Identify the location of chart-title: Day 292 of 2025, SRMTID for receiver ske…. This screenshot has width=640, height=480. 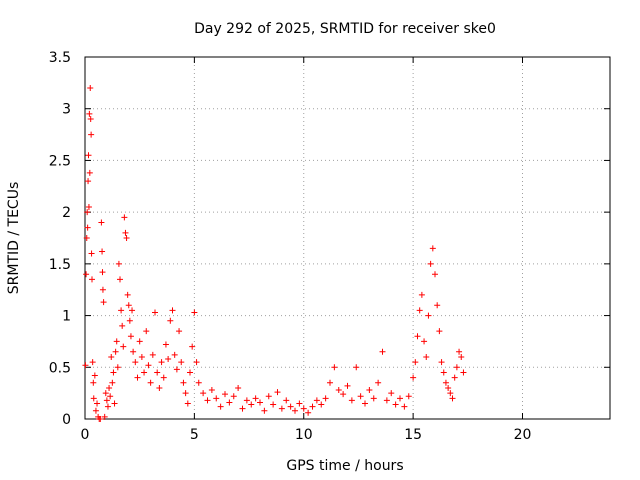
(345, 29).